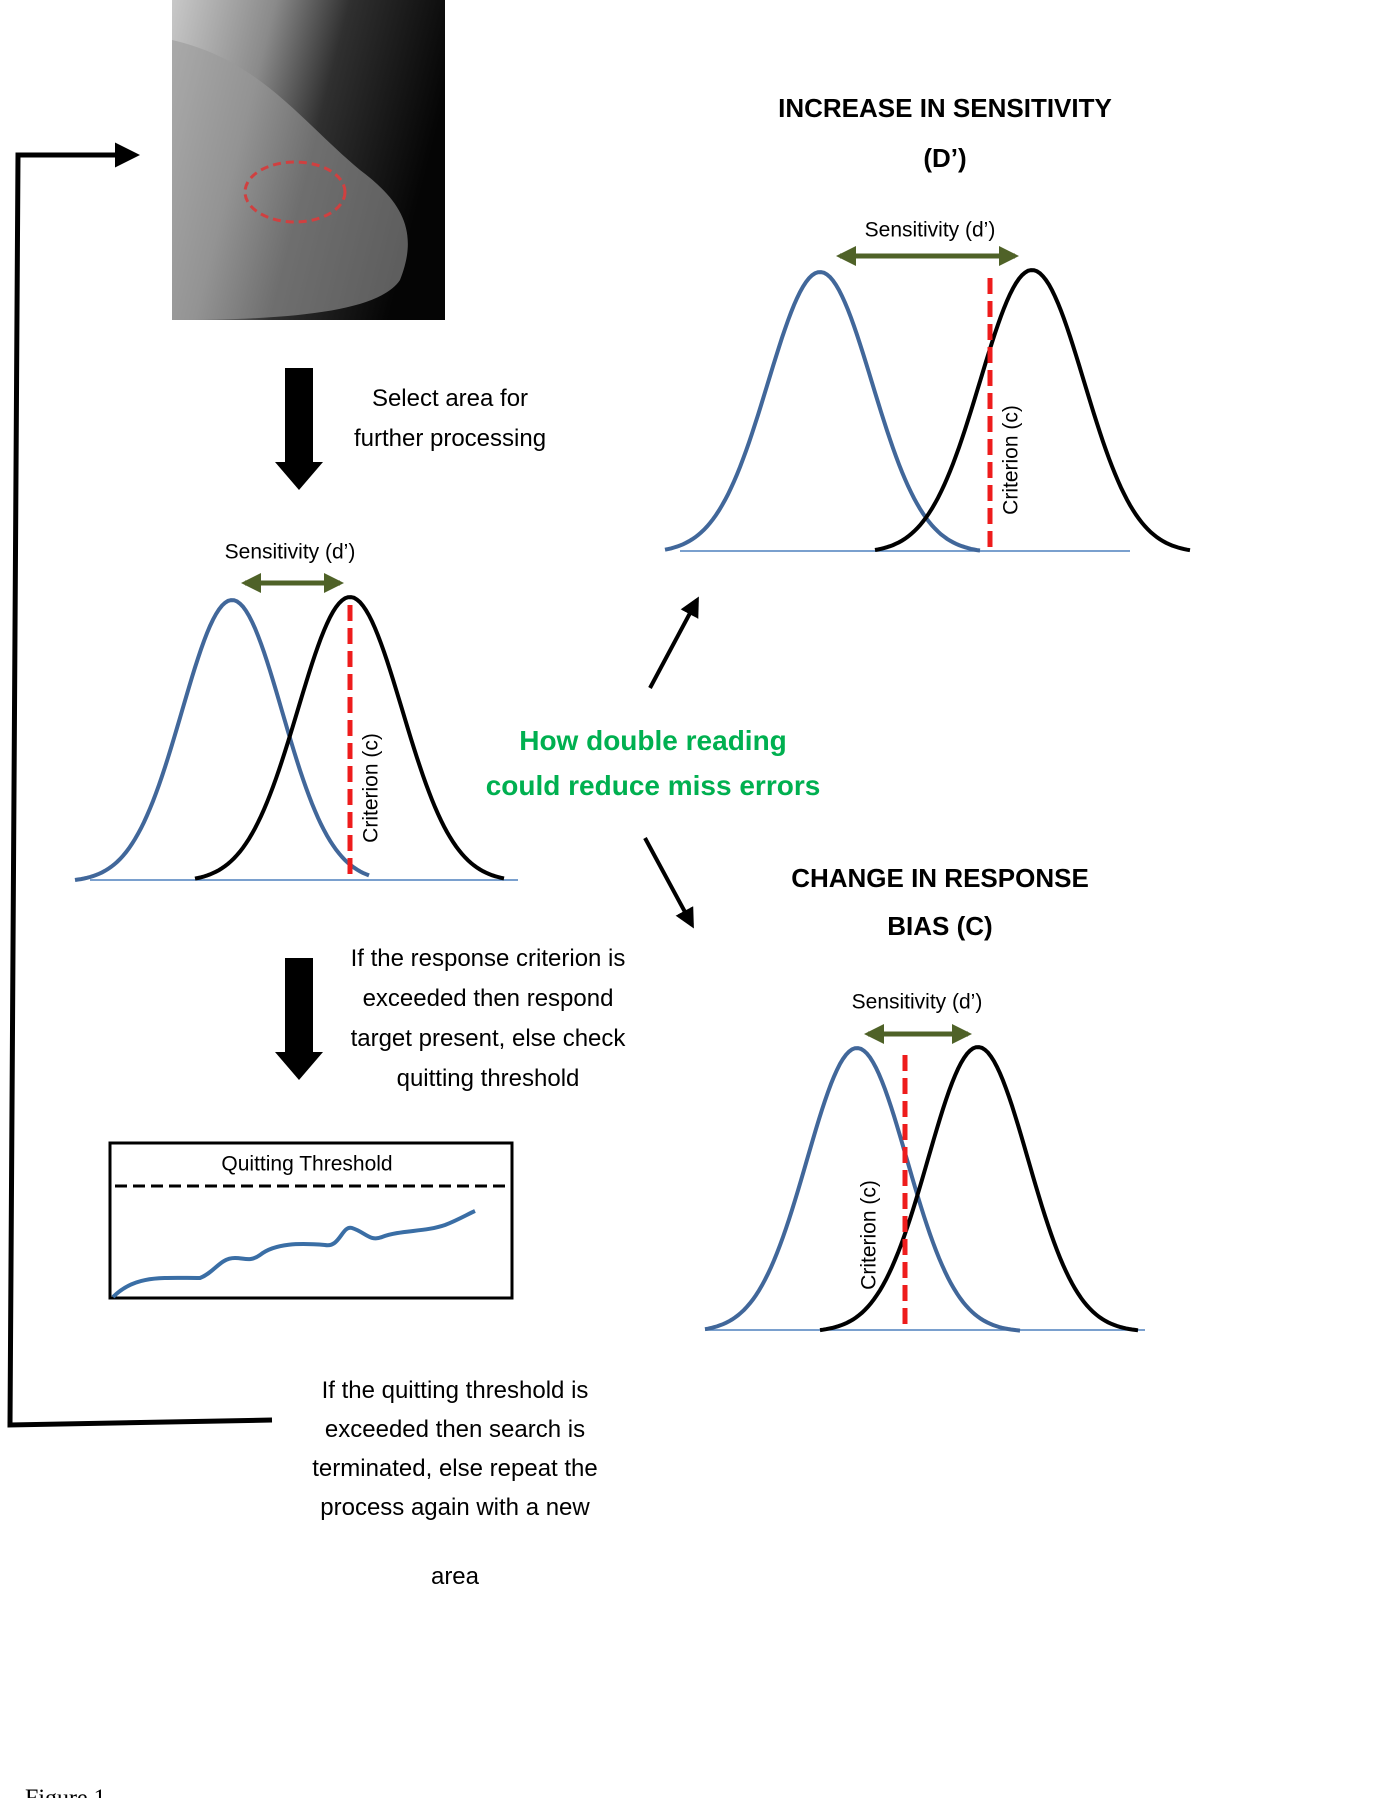 The height and width of the screenshot is (1798, 1375). What do you see at coordinates (450, 418) in the screenshot?
I see `step-text: Select area for further processing` at bounding box center [450, 418].